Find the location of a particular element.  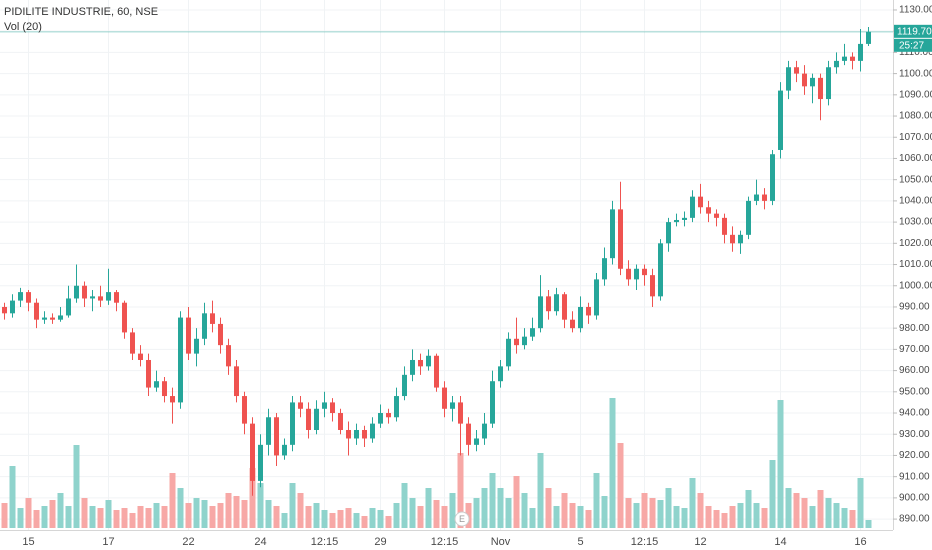

y-tick-label: 1090.00 is located at coordinates (915, 94).